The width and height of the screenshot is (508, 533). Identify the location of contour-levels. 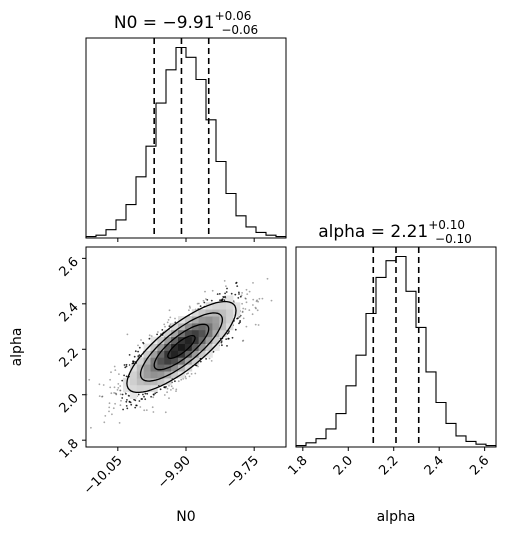
(181, 347).